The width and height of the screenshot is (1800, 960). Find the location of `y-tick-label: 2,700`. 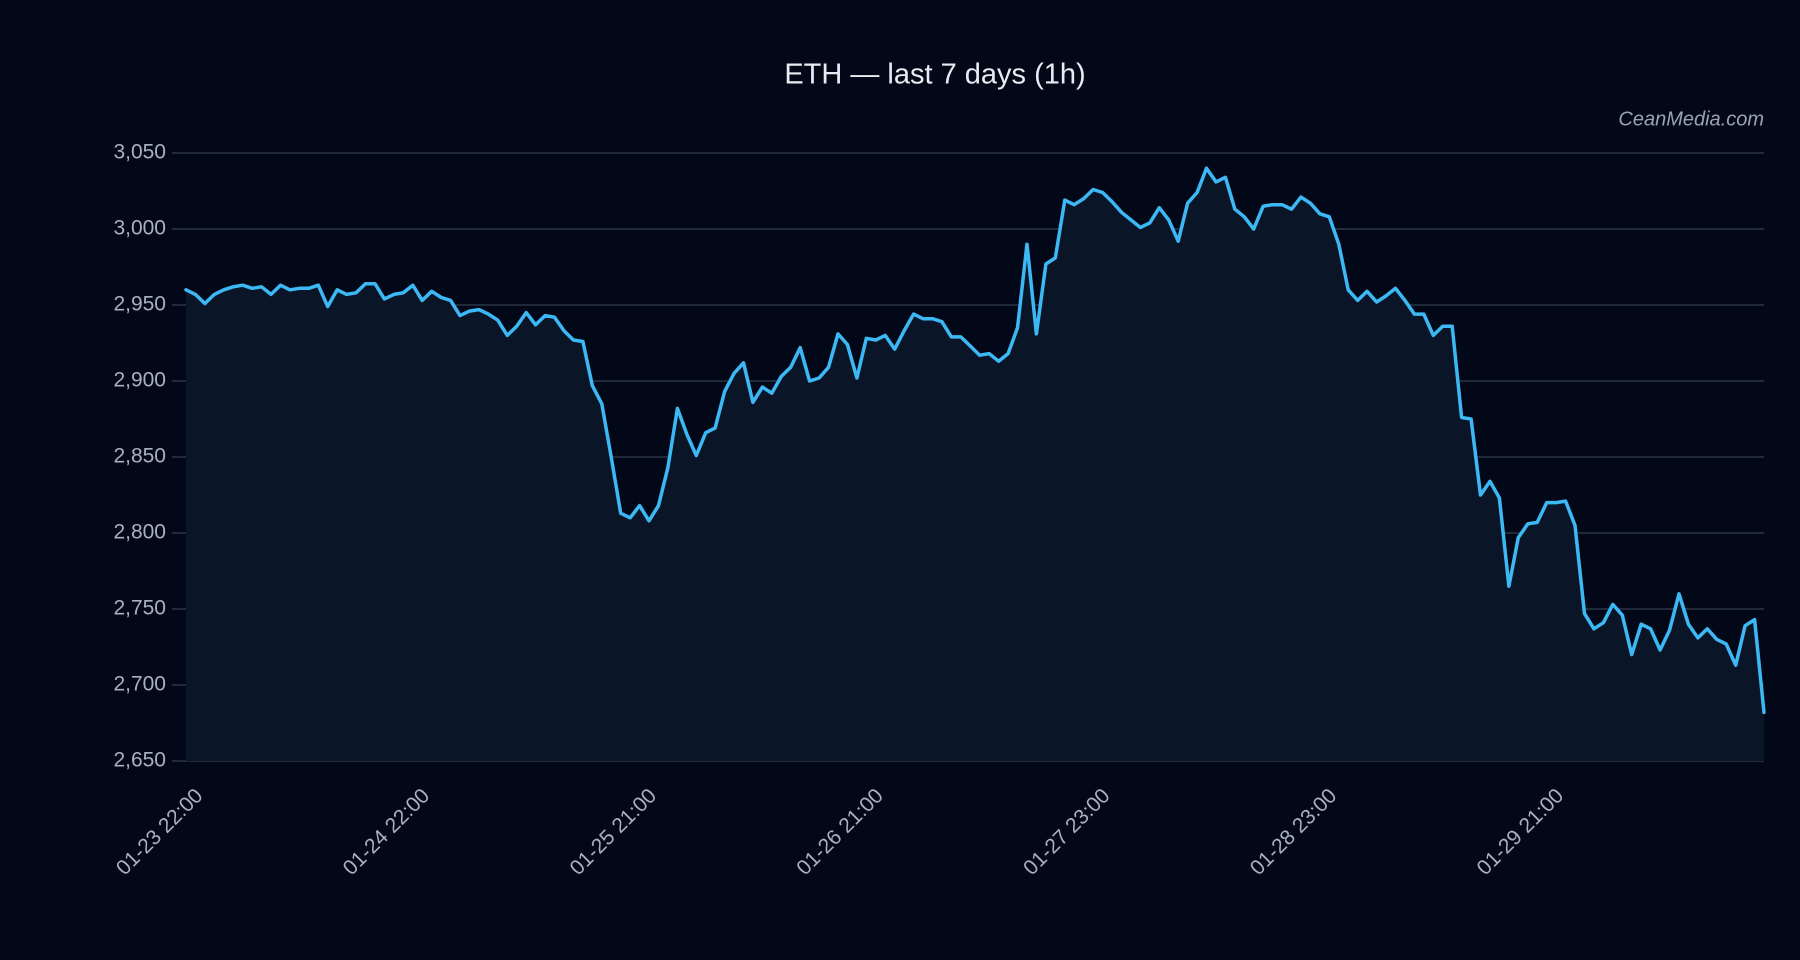

y-tick-label: 2,700 is located at coordinates (139, 684).